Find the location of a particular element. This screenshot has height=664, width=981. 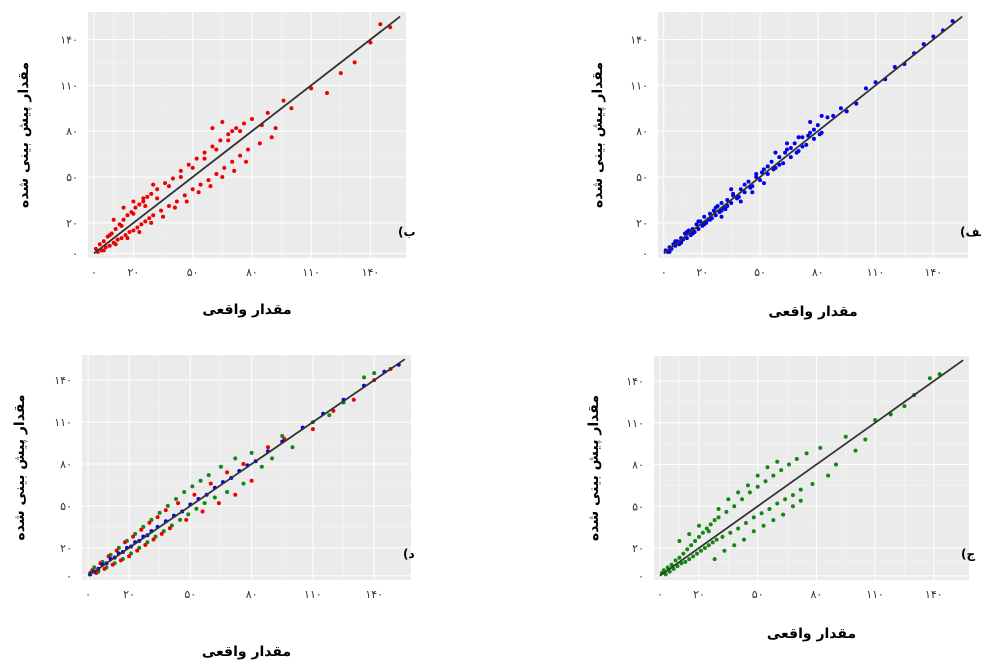

fit-line is located at coordinates (247, 135).